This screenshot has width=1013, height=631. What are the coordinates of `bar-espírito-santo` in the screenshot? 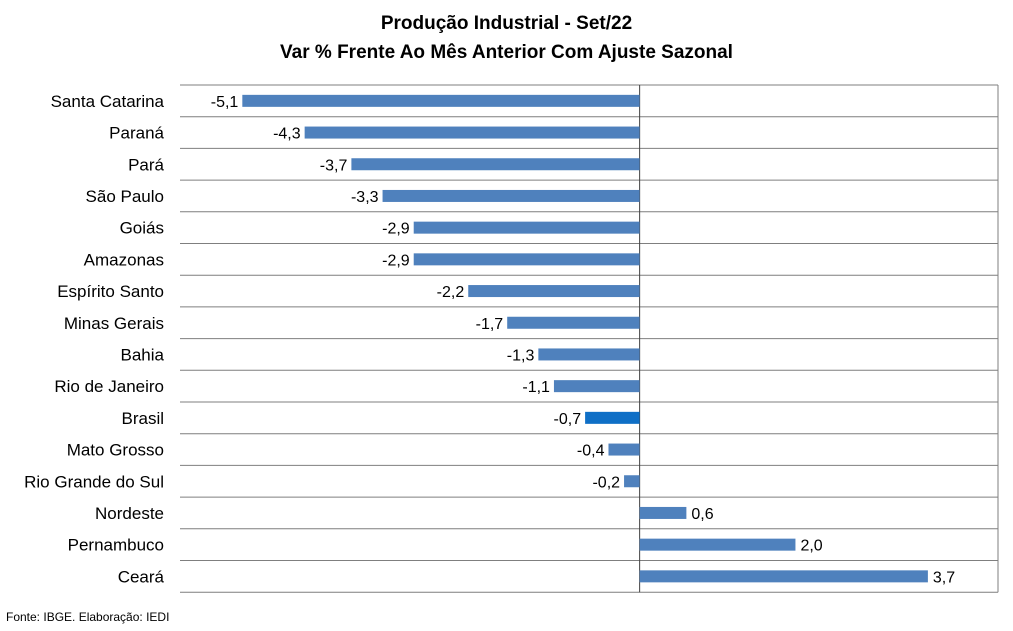 It's located at (554, 291).